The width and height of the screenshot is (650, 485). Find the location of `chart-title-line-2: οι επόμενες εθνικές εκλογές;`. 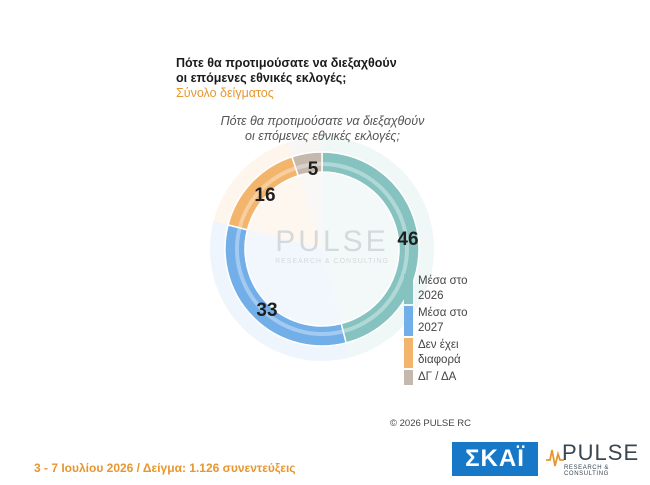

chart-title-line-2: οι επόμενες εθνικές εκλογές; is located at coordinates (322, 136).